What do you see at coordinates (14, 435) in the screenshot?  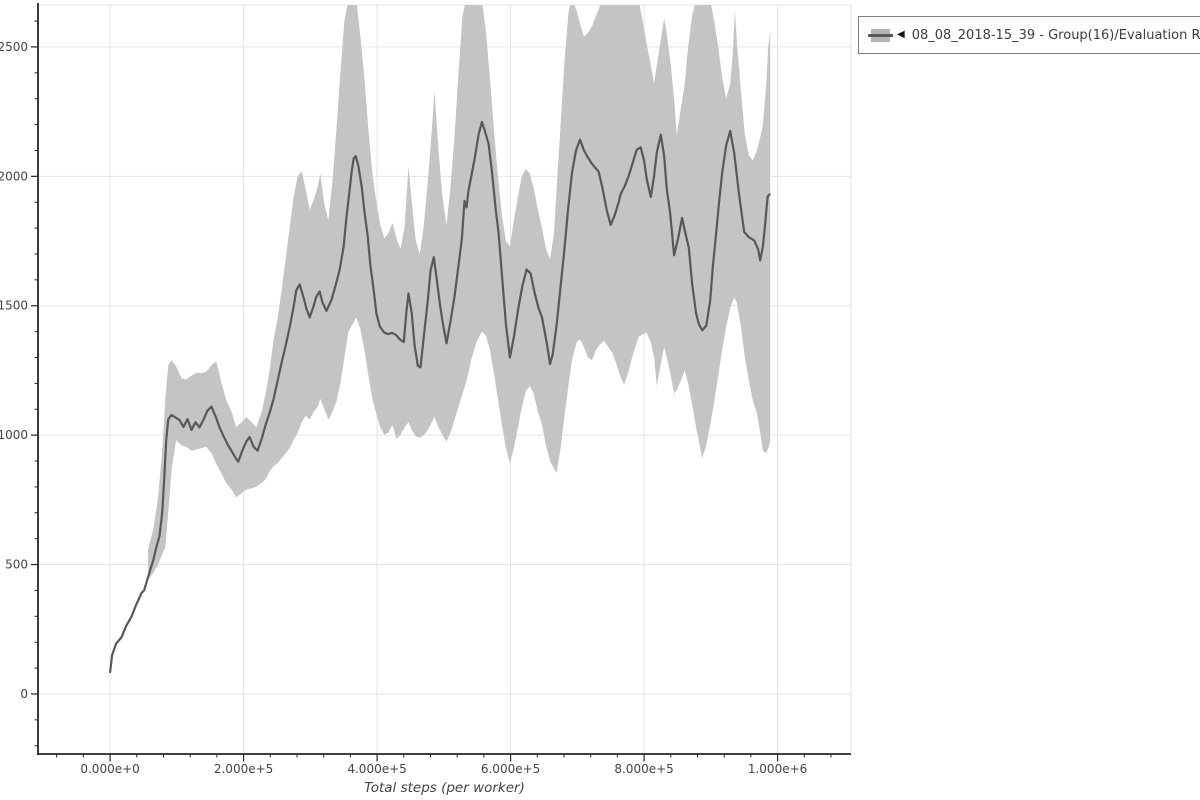 I see `y-tick-label: 1000` at bounding box center [14, 435].